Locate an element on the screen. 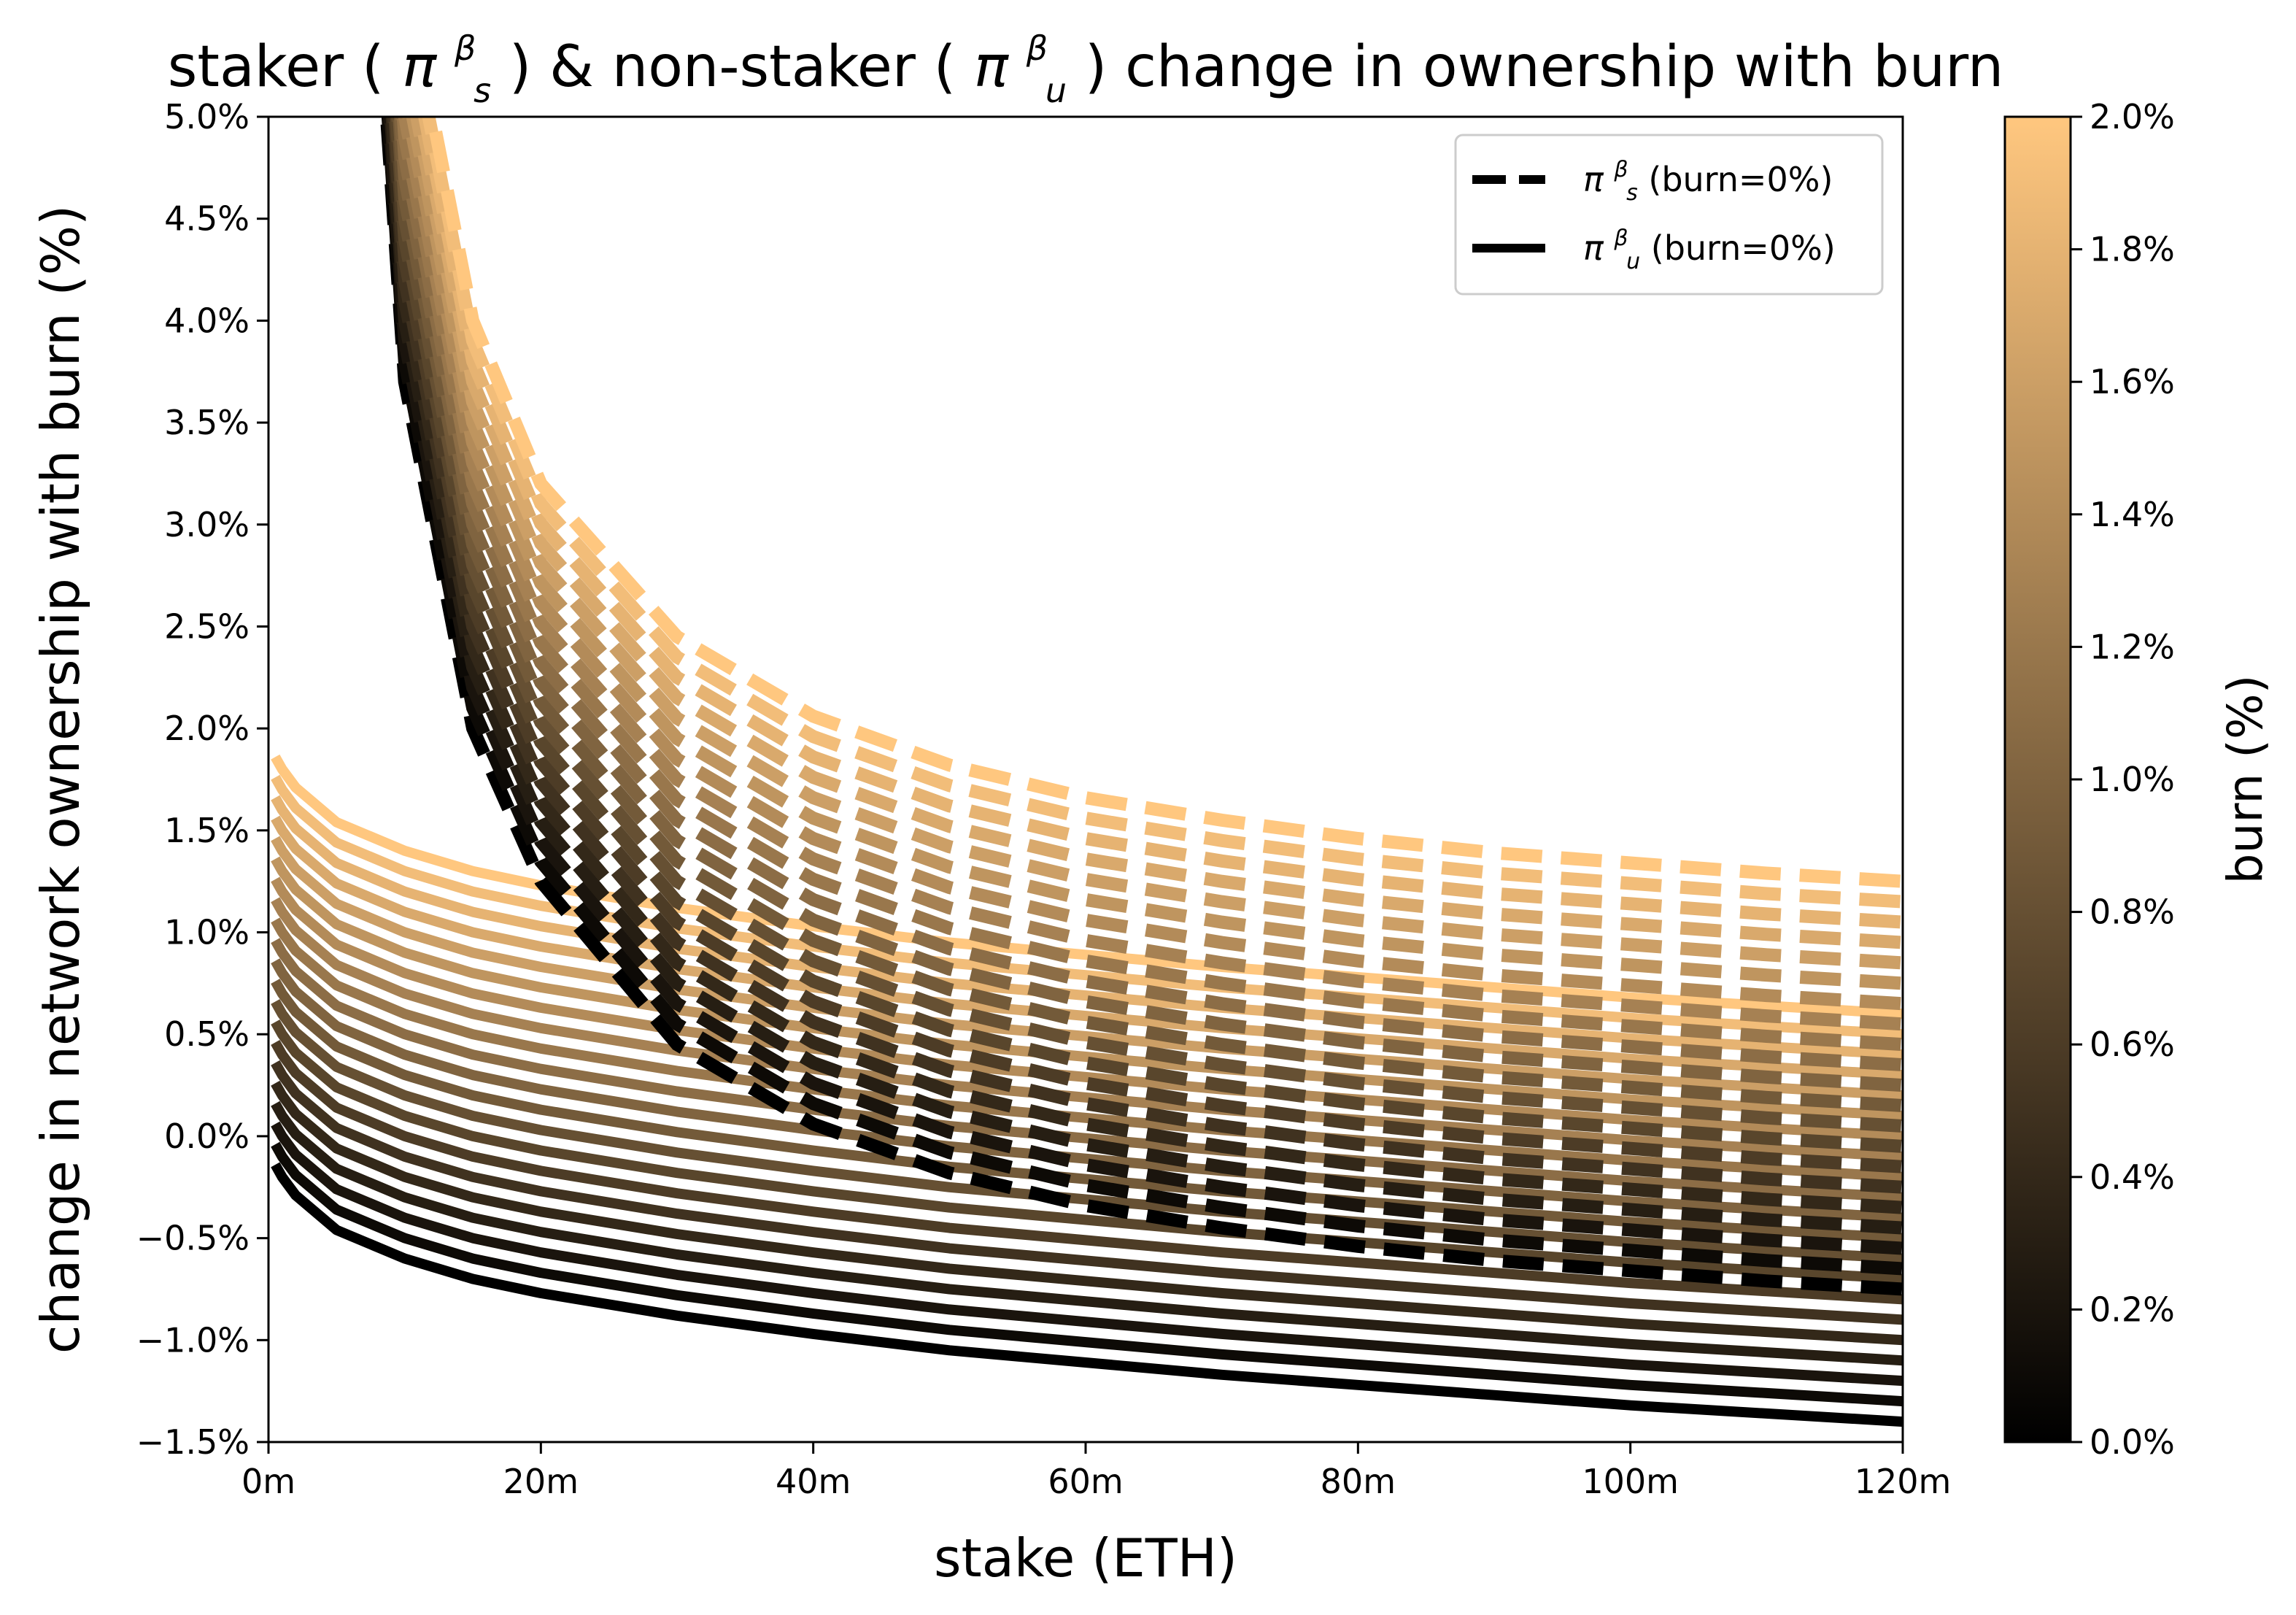 This screenshot has height=1615, width=2296. legend-frame is located at coordinates (1669, 215).